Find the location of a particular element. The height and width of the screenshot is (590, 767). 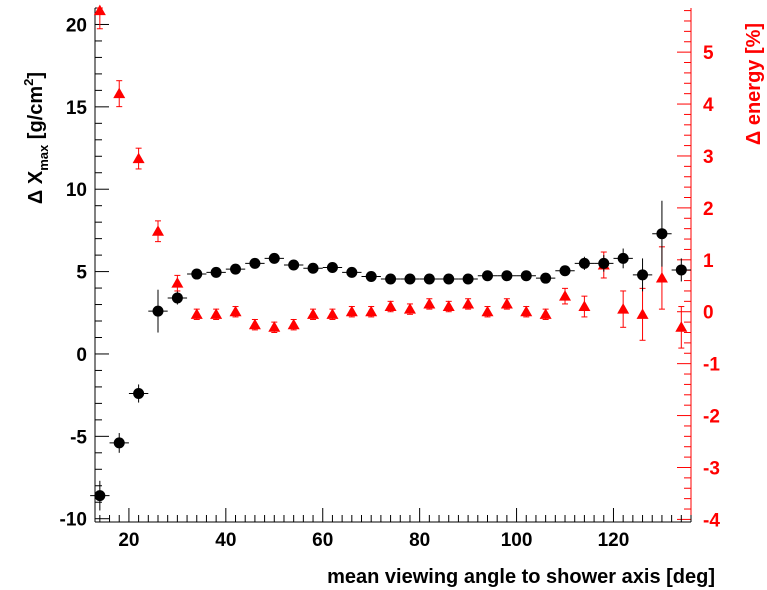

y-left-tick-label: 5 is located at coordinates (81, 273).